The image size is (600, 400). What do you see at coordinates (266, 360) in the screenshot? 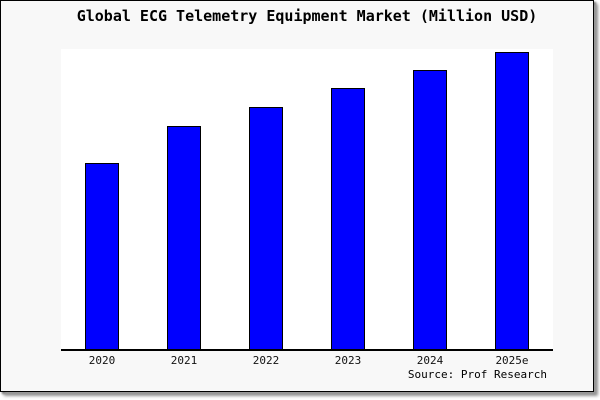
I see `x-tick-2022: 2022` at bounding box center [266, 360].